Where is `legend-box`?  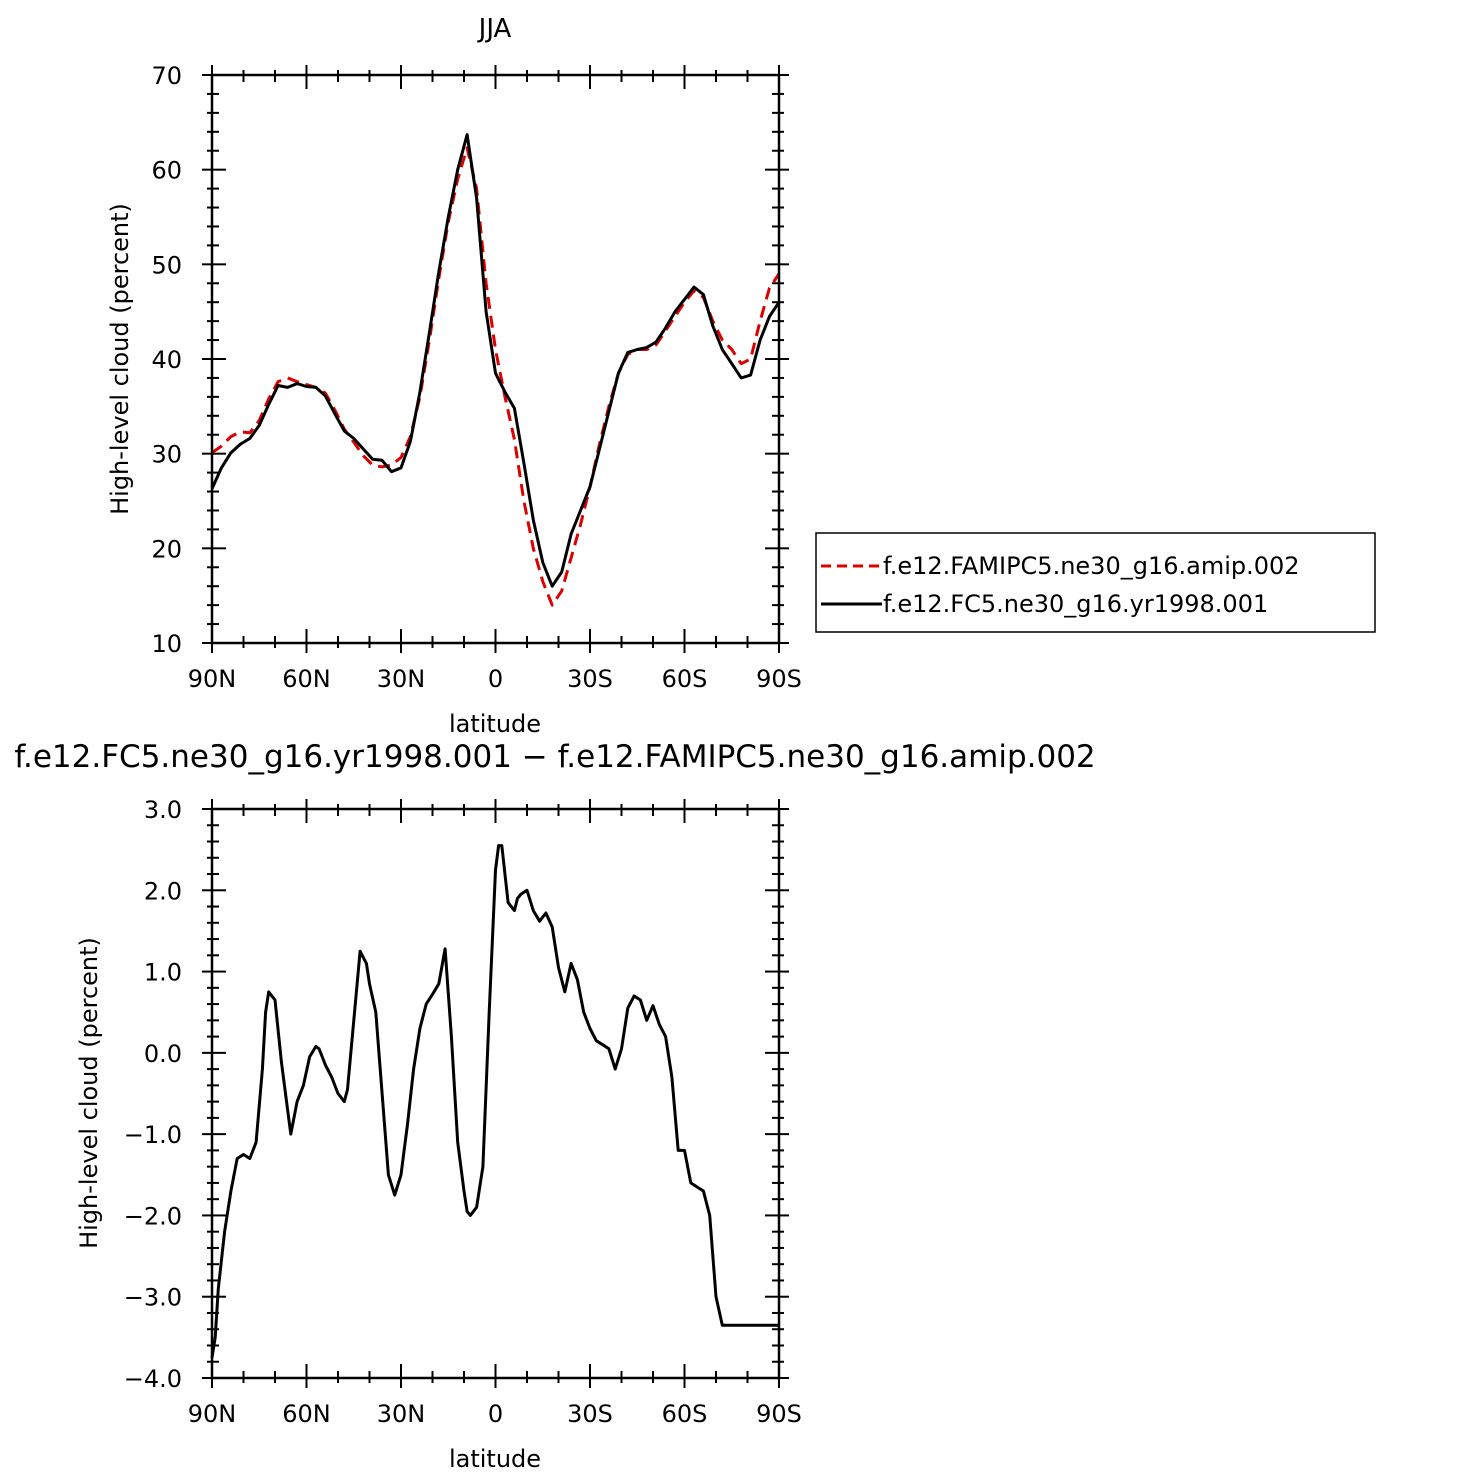 legend-box is located at coordinates (1095, 582).